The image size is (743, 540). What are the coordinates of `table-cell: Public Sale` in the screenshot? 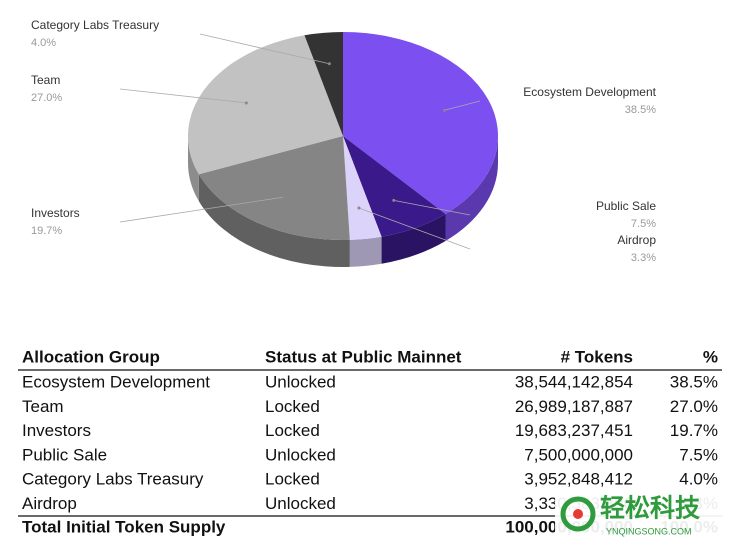 It's located at (64, 454).